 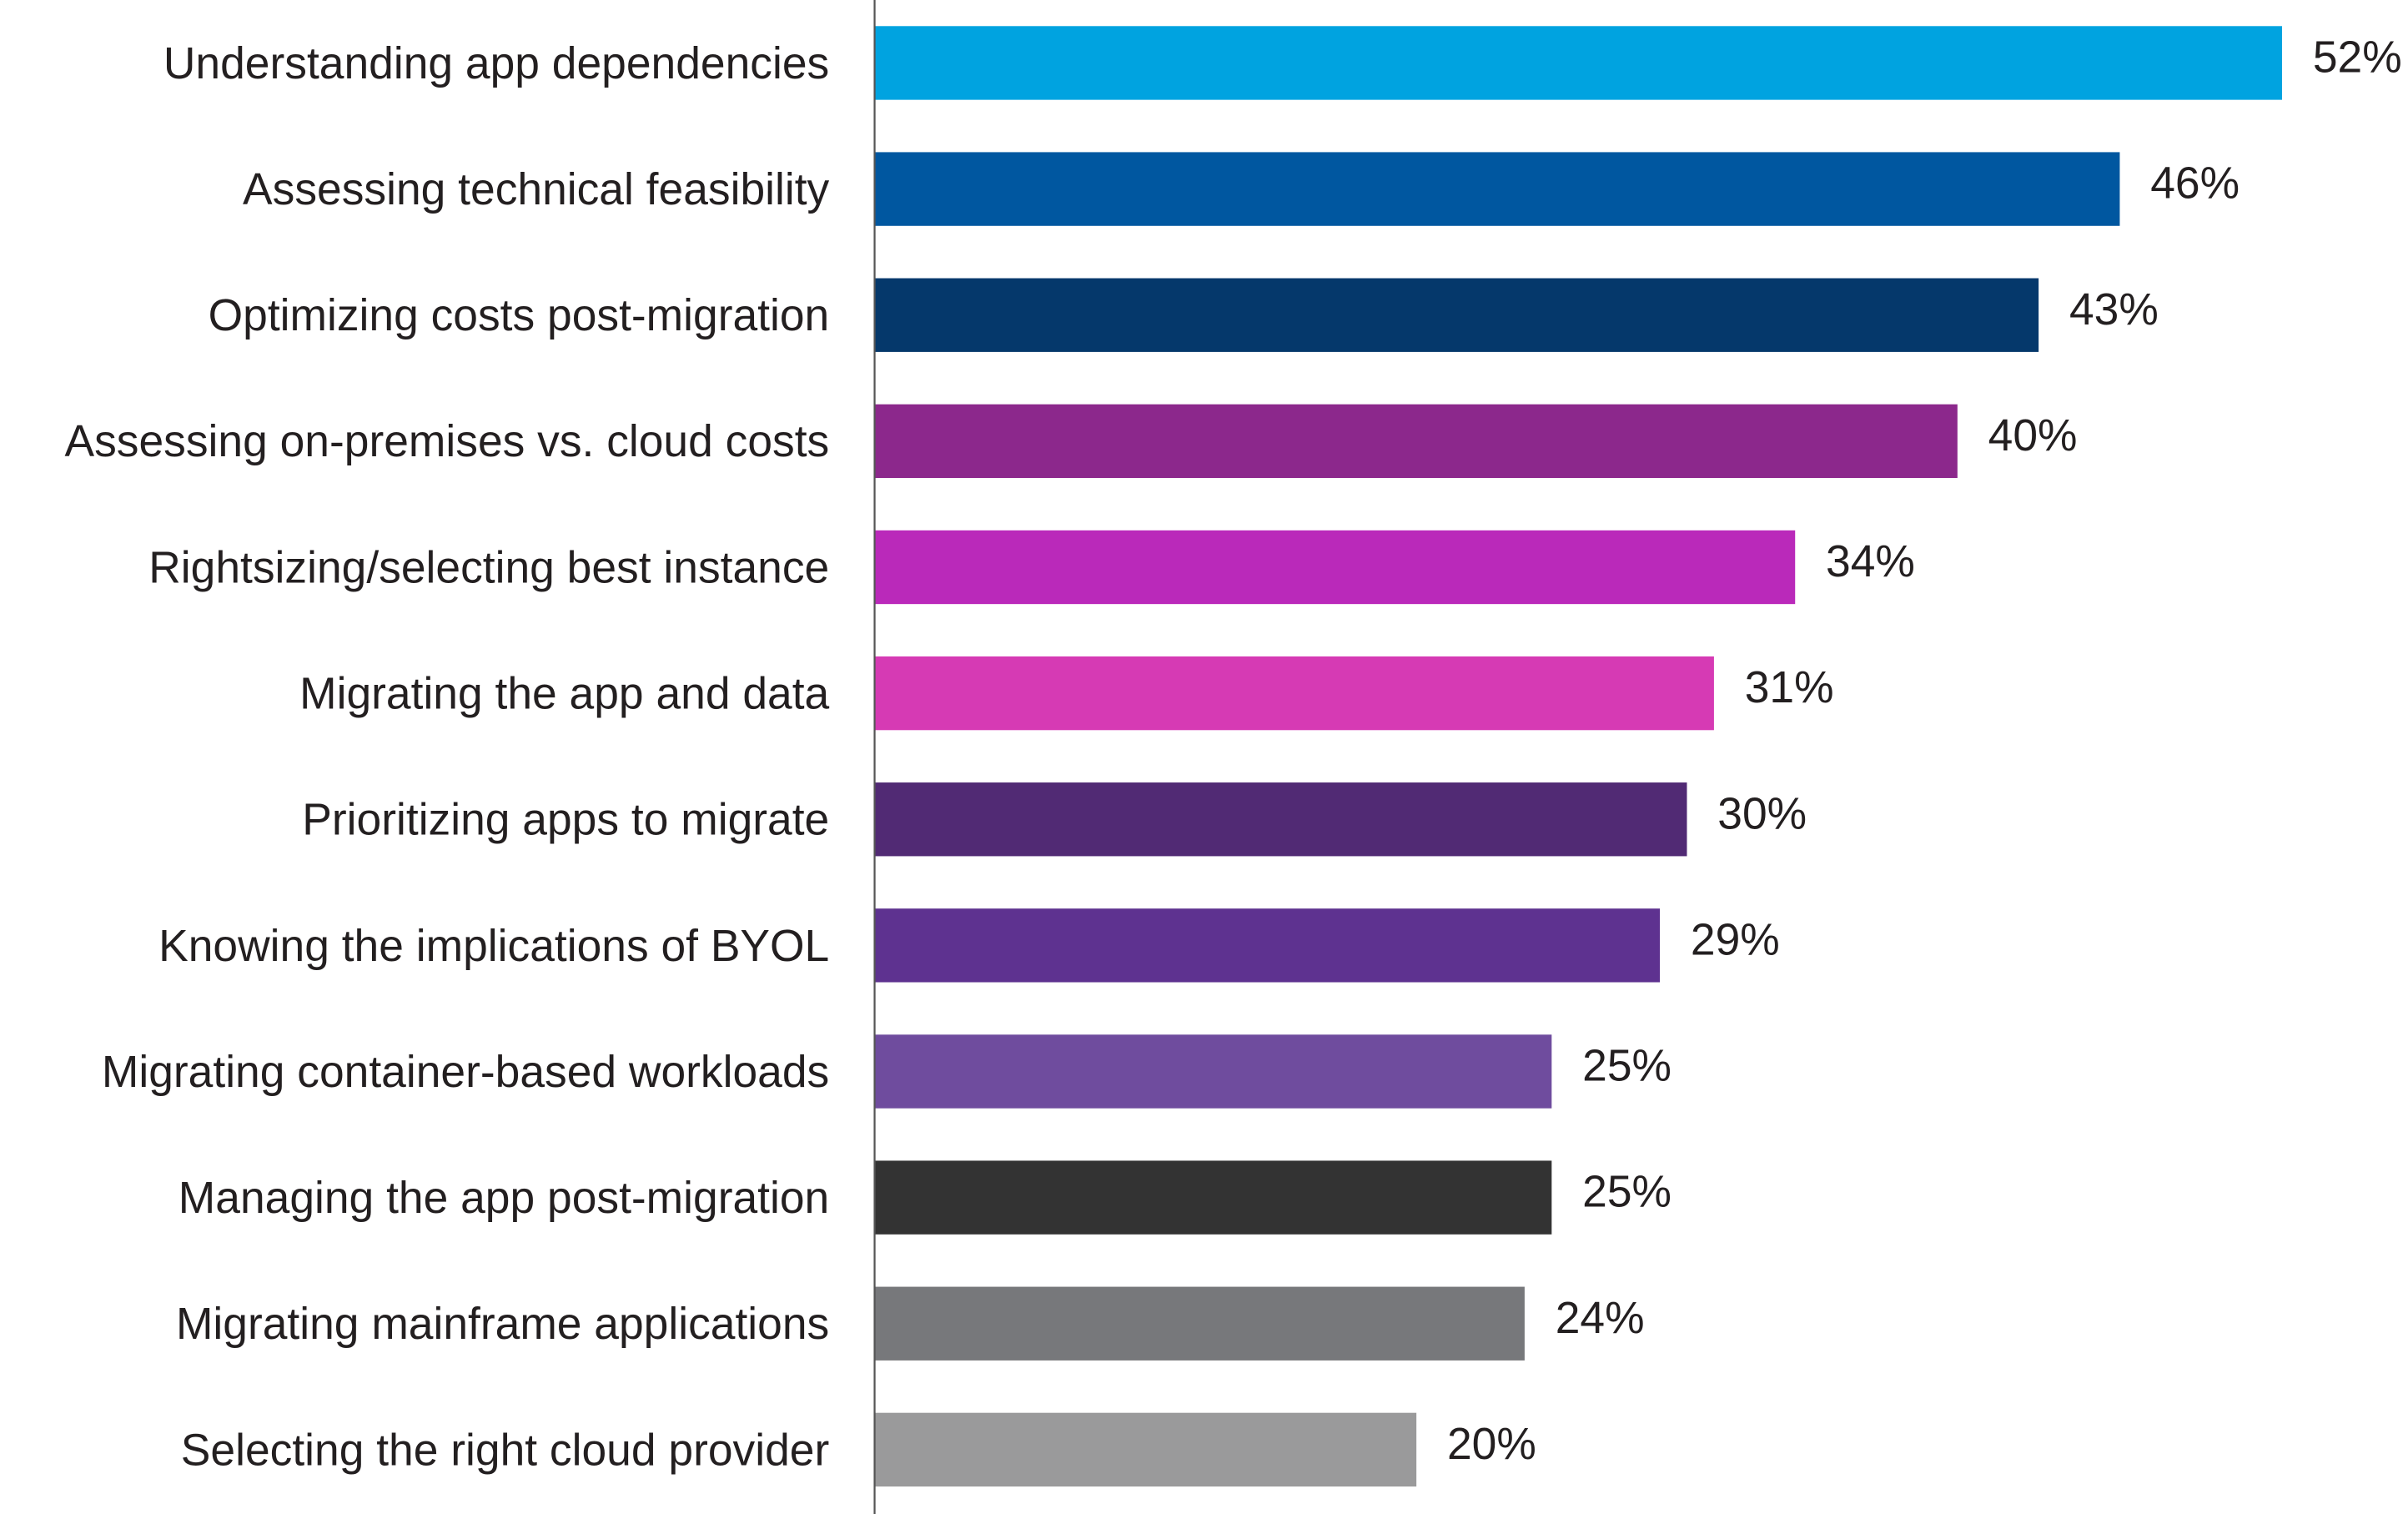 What do you see at coordinates (1762, 813) in the screenshot?
I see `data-label: 30%` at bounding box center [1762, 813].